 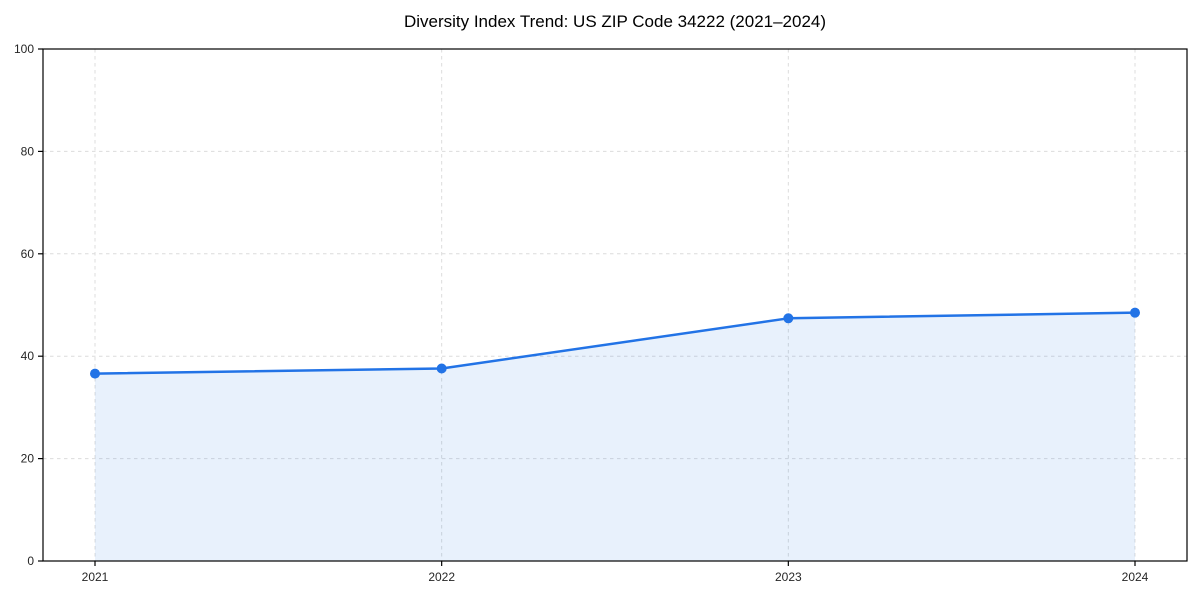 I want to click on y-tick-label: 40, so click(x=28, y=356).